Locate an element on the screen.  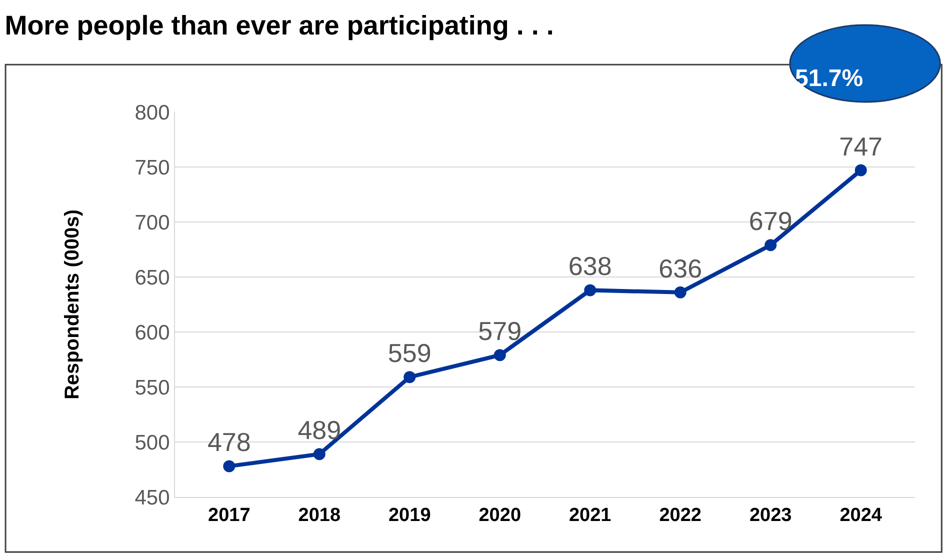
y-tick-label: 550 is located at coordinates (152, 388).